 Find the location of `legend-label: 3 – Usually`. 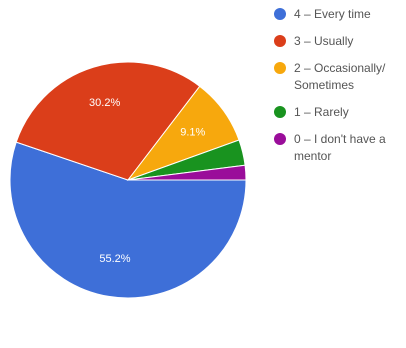

legend-label: 3 – Usually is located at coordinates (324, 41).